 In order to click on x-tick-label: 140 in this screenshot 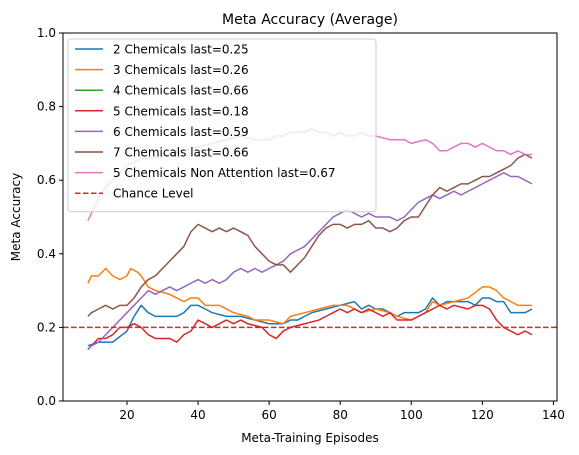, I will do `click(553, 415)`.